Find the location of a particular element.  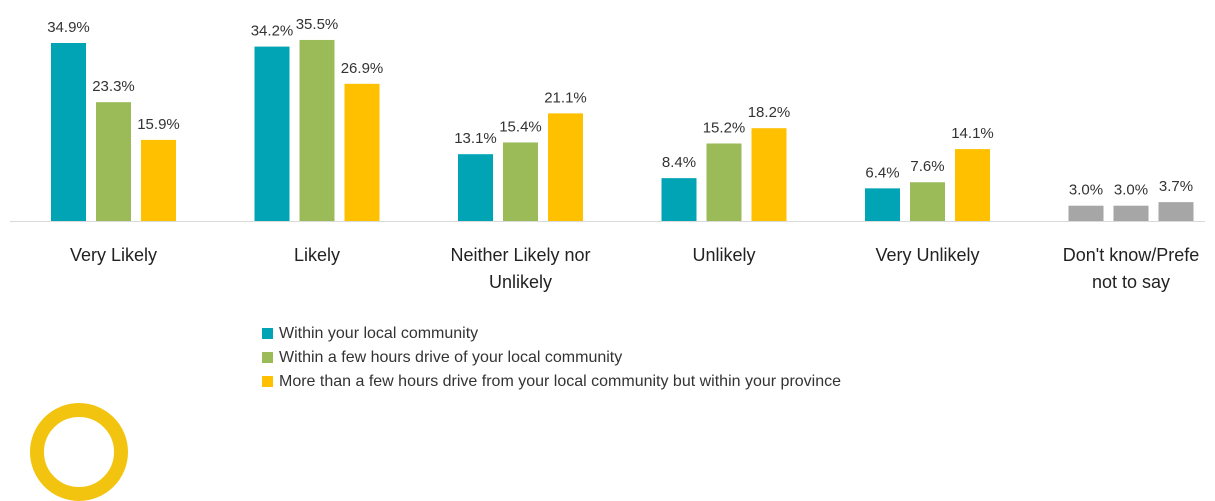

data-label-3-2: 18.2% is located at coordinates (769, 112).